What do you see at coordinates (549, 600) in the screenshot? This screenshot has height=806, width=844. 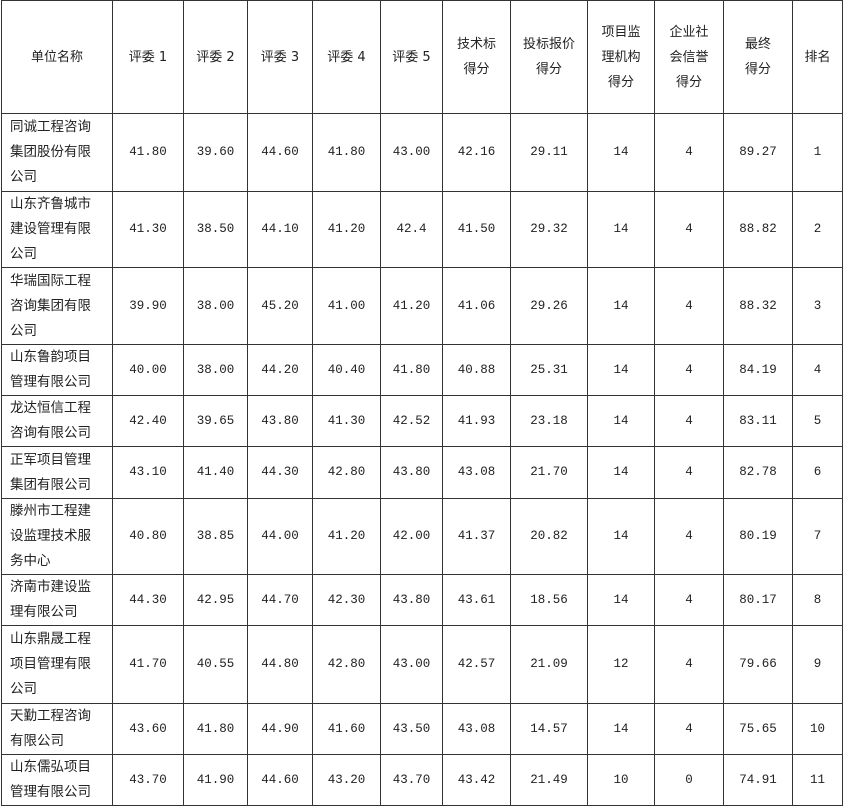 I see `score-cell: 18.56` at bounding box center [549, 600].